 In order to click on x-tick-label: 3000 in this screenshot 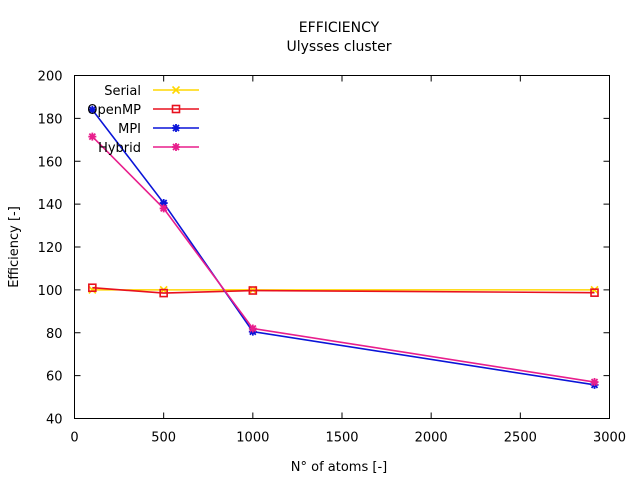, I will do `click(609, 438)`.